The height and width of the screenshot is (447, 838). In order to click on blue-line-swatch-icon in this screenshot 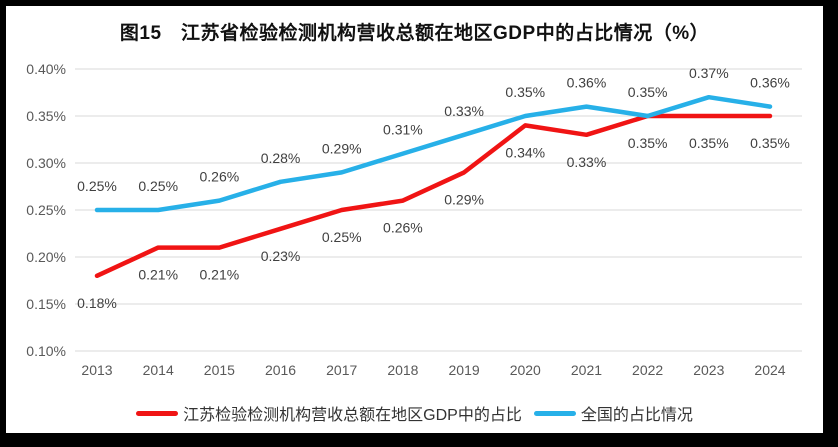, I will do `click(554, 413)`.